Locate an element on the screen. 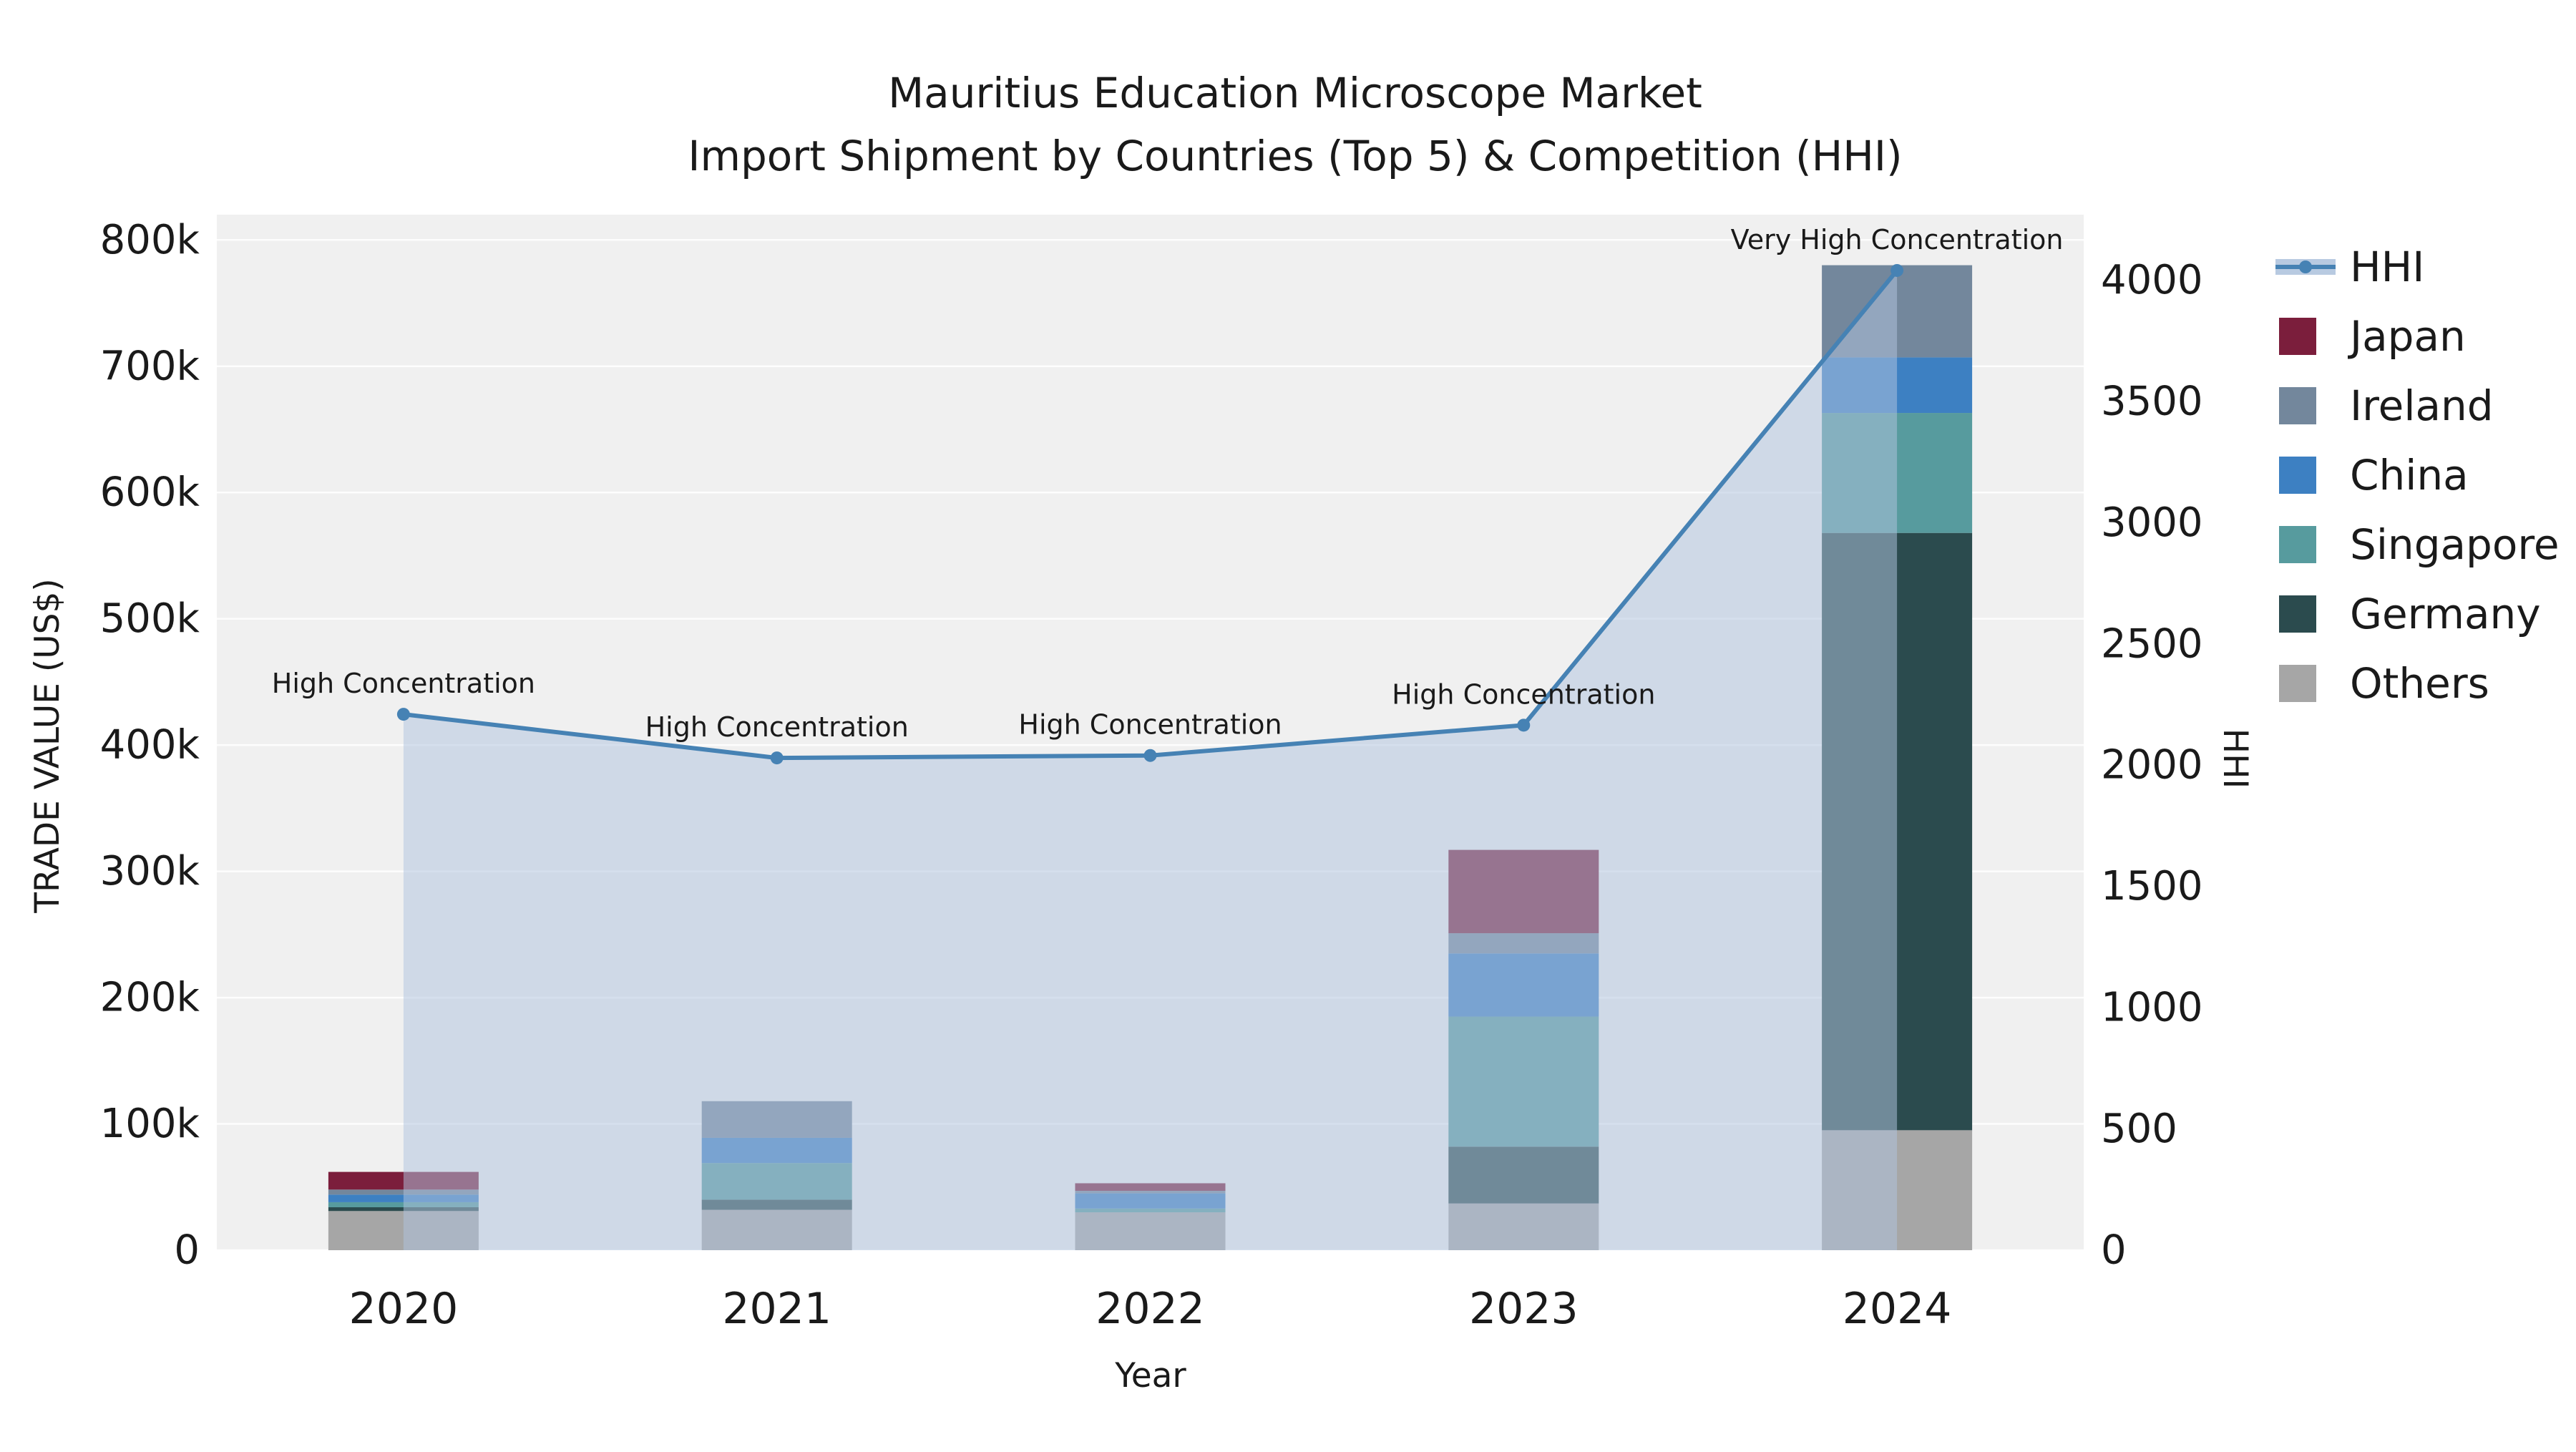 This screenshot has width=2576, height=1452. legend-item-singapore: Singapore is located at coordinates (2419, 544).